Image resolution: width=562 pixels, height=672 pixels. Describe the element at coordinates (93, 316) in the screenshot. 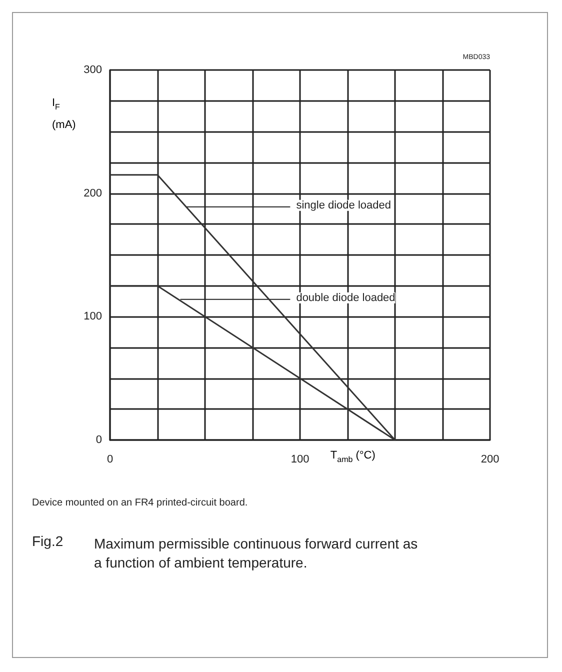

I see `y-tick-label: 100` at that location.